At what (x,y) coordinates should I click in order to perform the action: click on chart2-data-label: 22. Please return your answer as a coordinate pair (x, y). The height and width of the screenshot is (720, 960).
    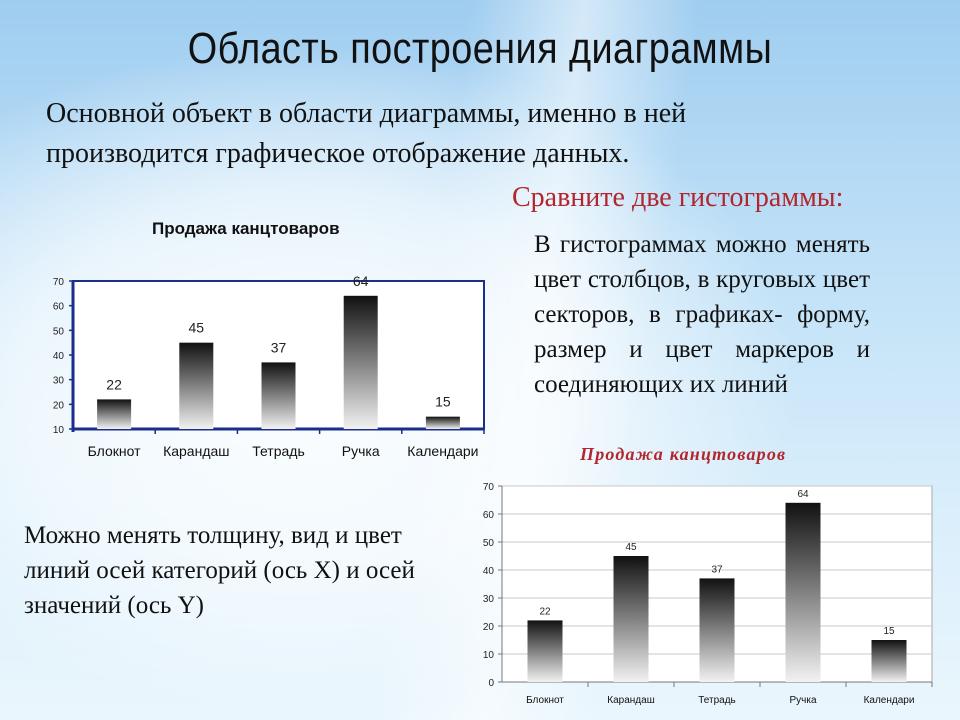
    Looking at the image, I should click on (545, 611).